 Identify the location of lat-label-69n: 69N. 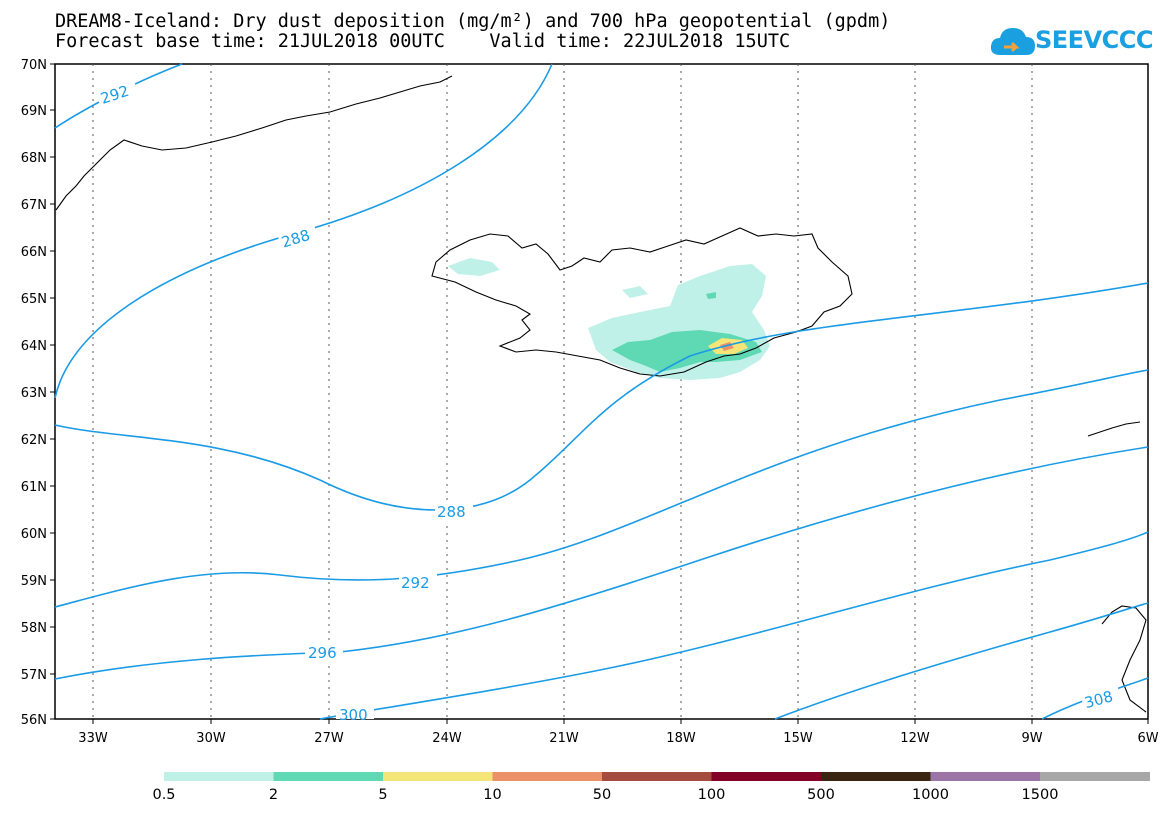
(34, 111).